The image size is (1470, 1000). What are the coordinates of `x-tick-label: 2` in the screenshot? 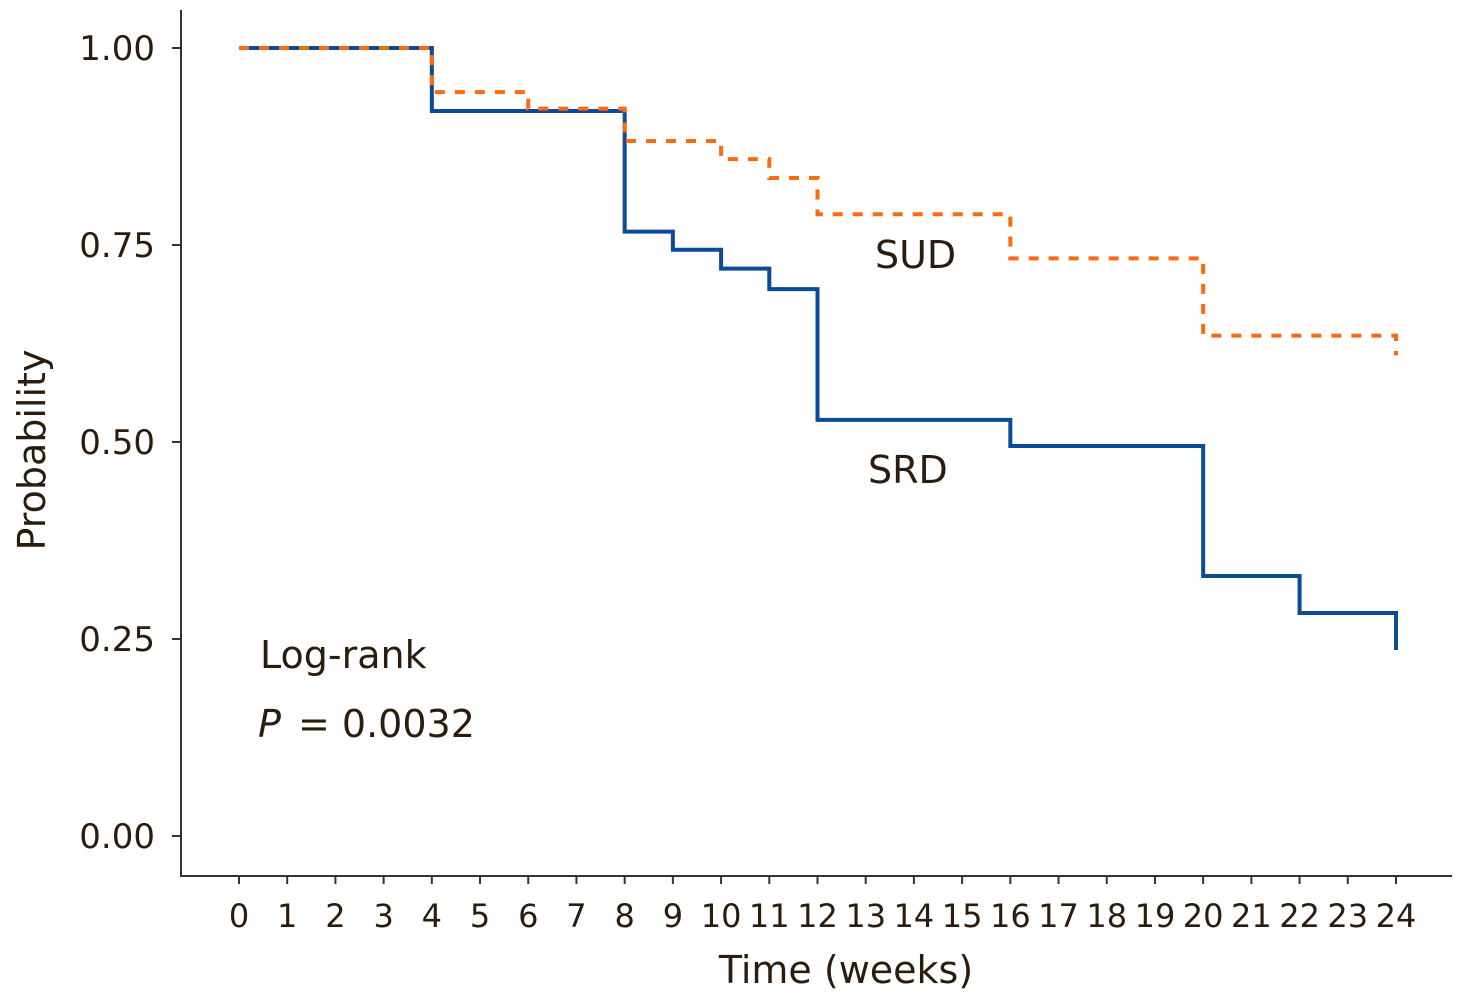 It's located at (335, 916).